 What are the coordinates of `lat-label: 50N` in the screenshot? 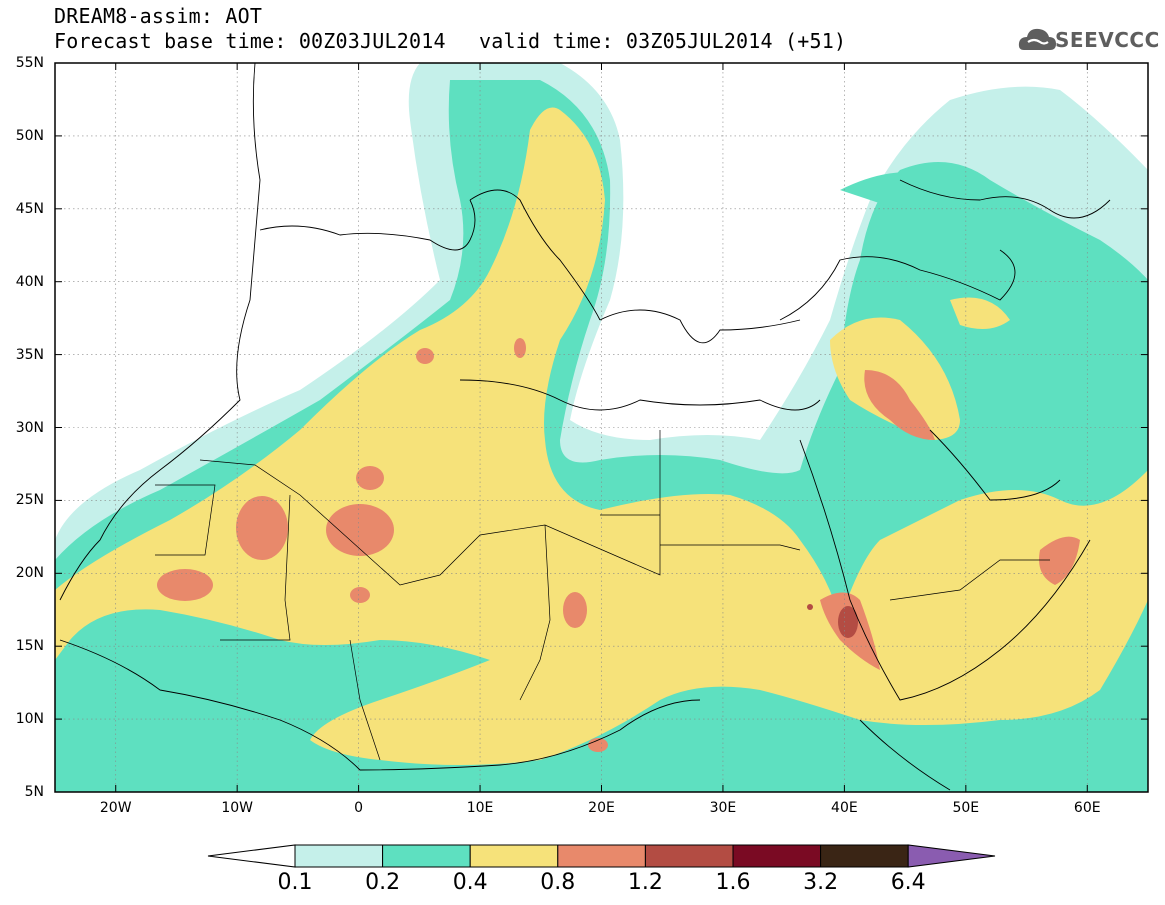 It's located at (29, 135).